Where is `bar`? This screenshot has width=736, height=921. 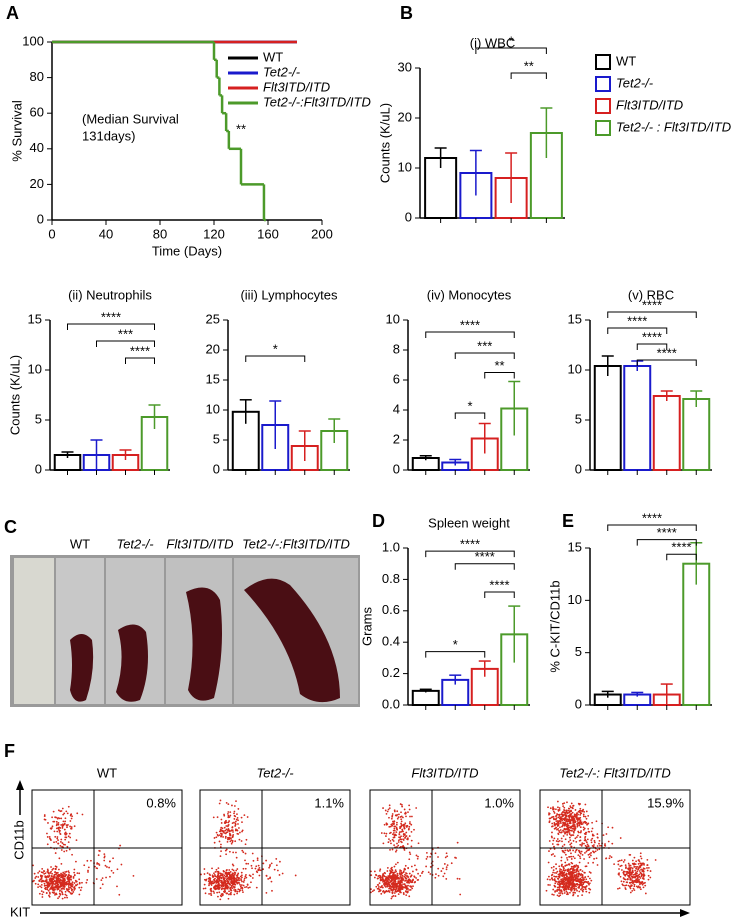 bar is located at coordinates (425, 697).